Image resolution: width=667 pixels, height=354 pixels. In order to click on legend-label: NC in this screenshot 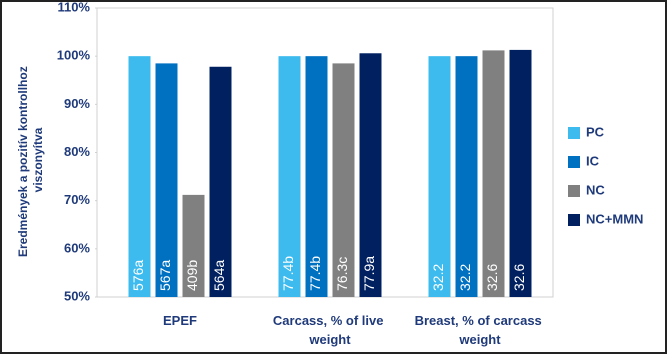, I will do `click(595, 189)`.